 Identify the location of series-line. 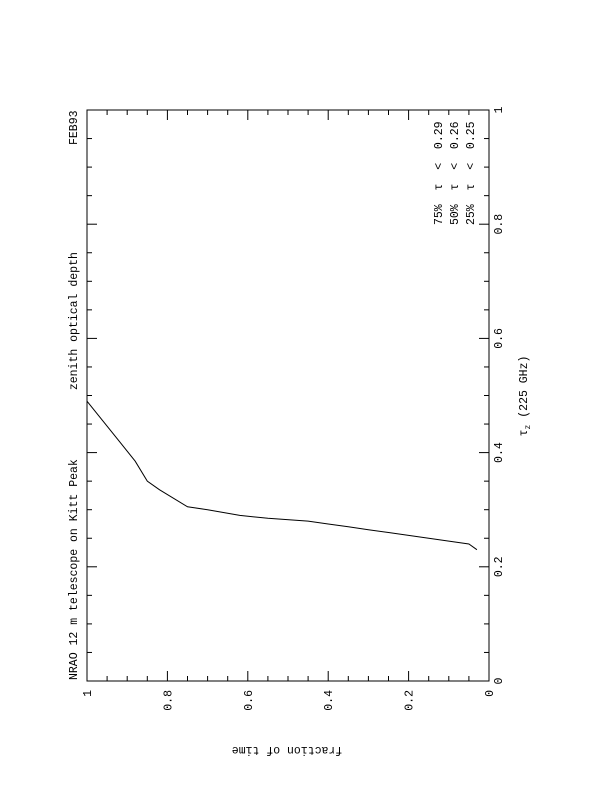
(282, 475).